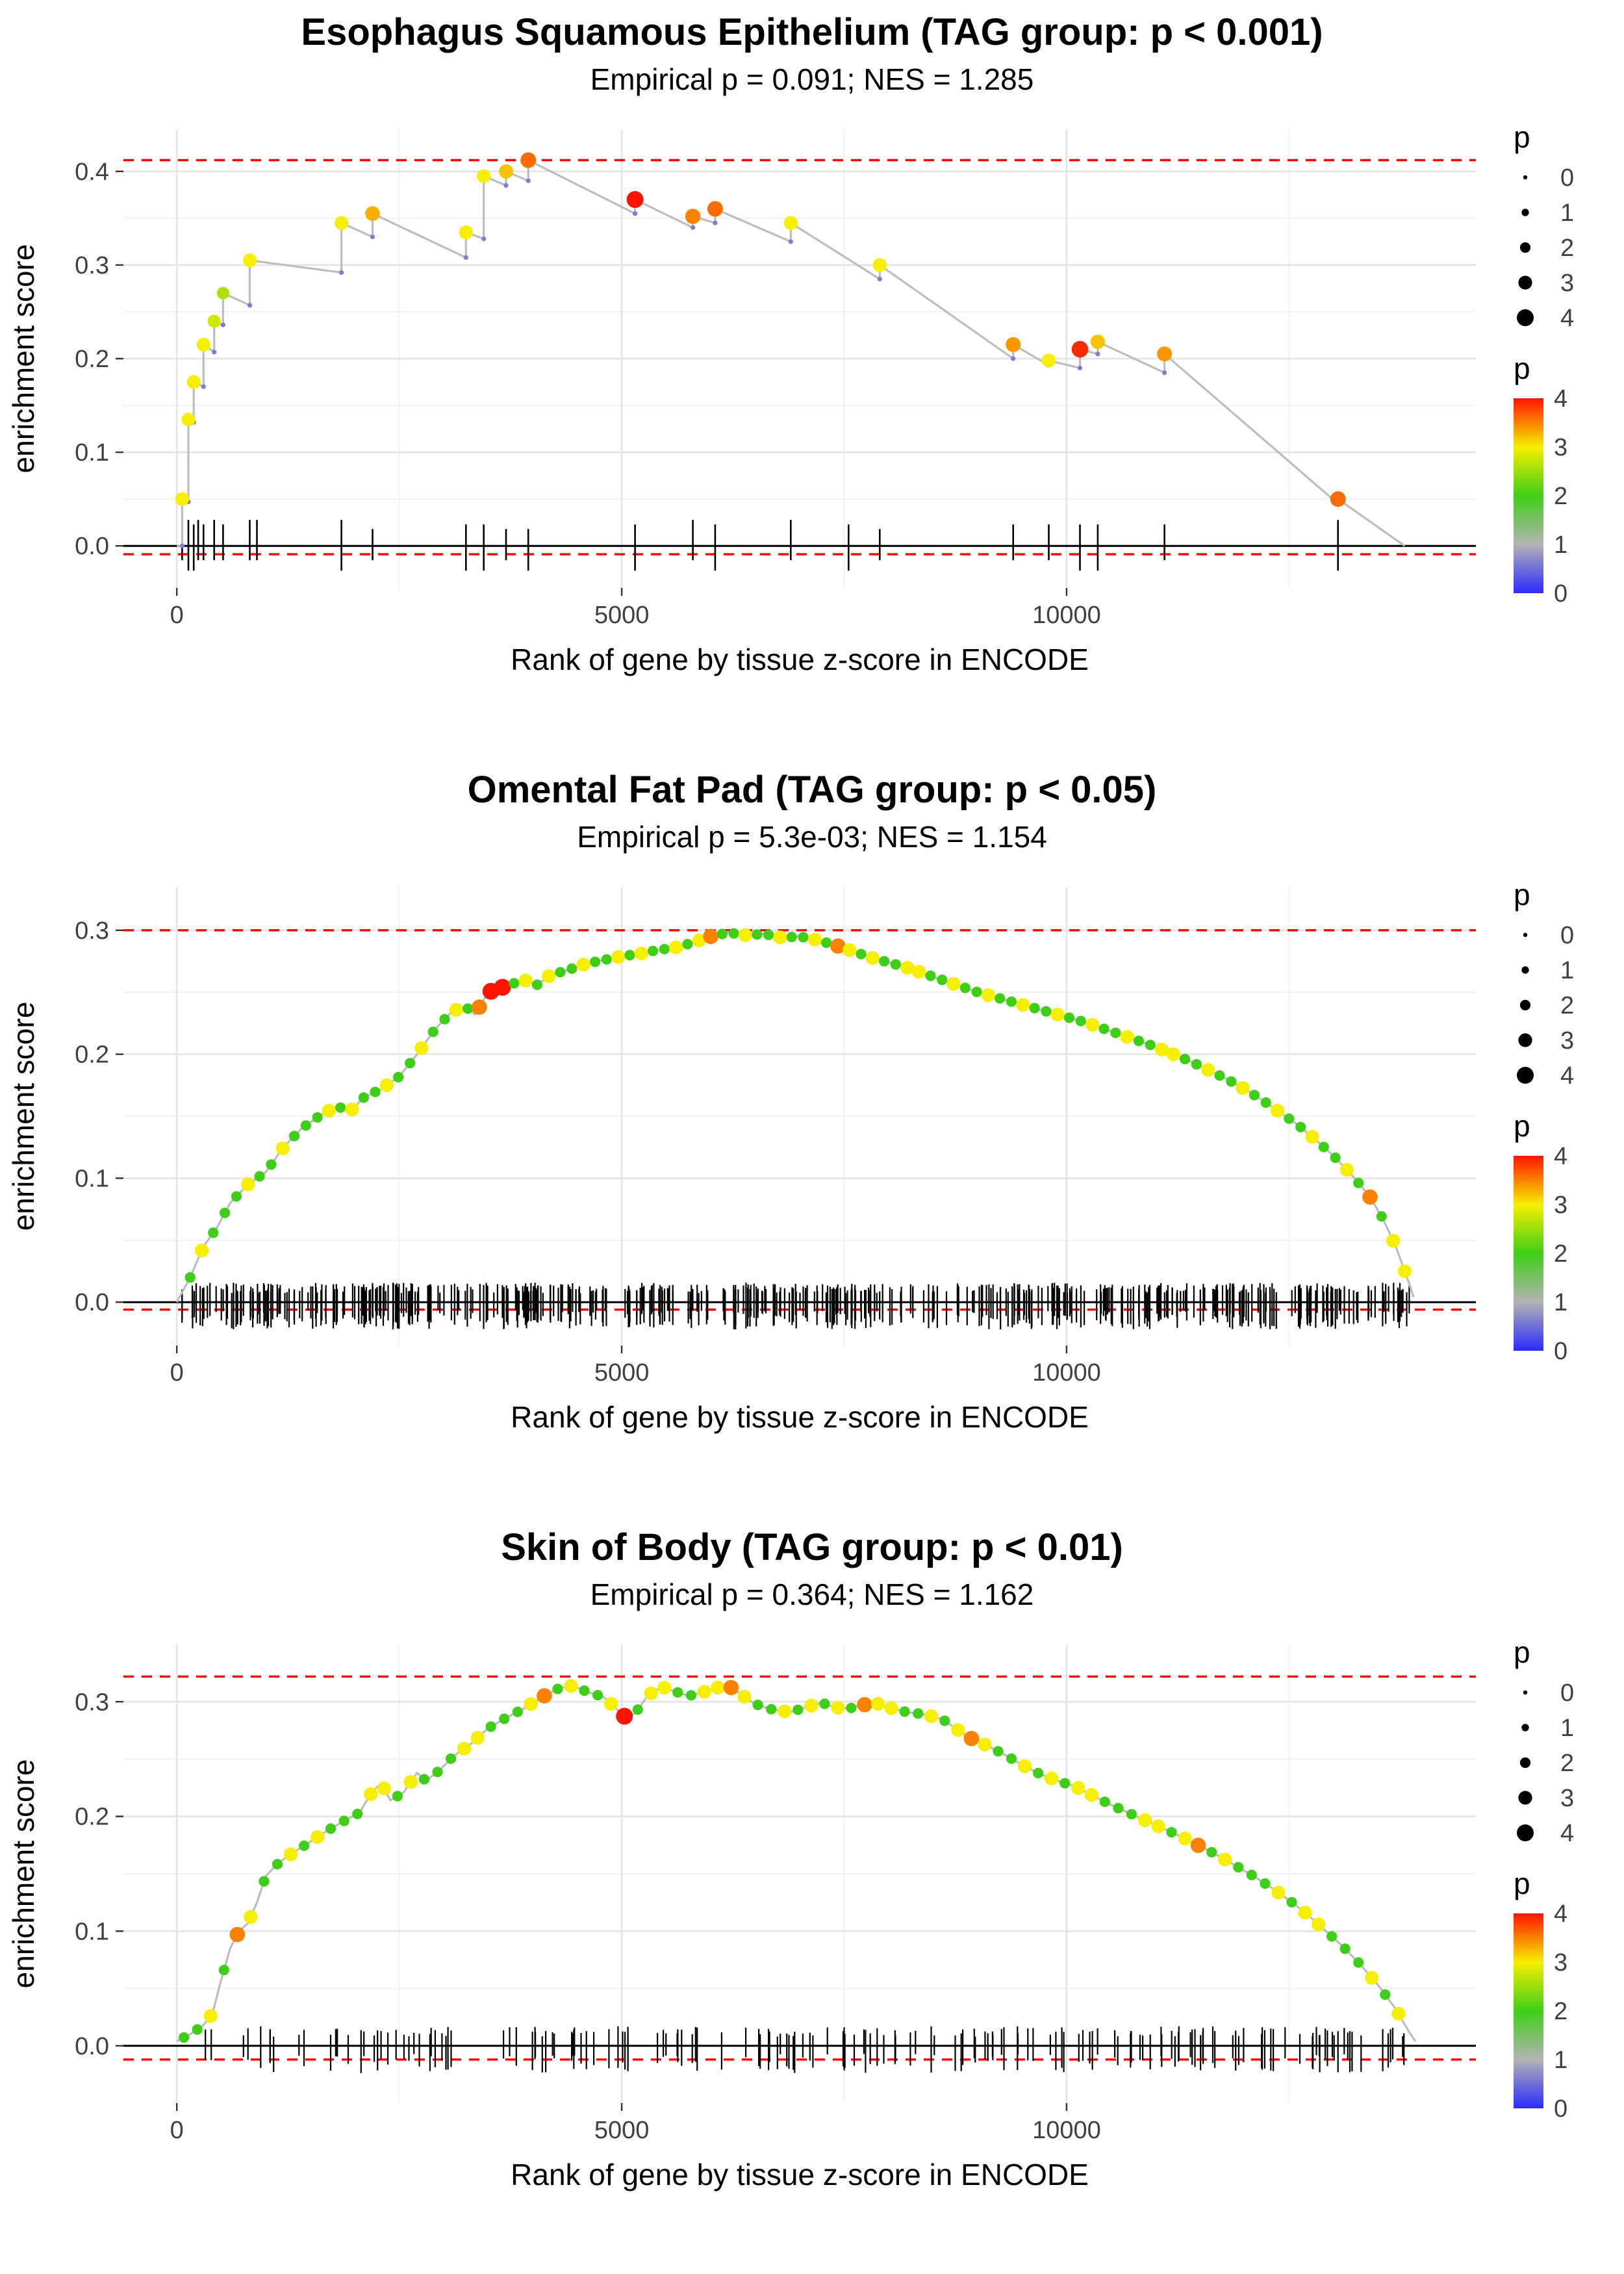 The height and width of the screenshot is (2274, 1624). I want to click on enrichment-curve, so click(795, 1117).